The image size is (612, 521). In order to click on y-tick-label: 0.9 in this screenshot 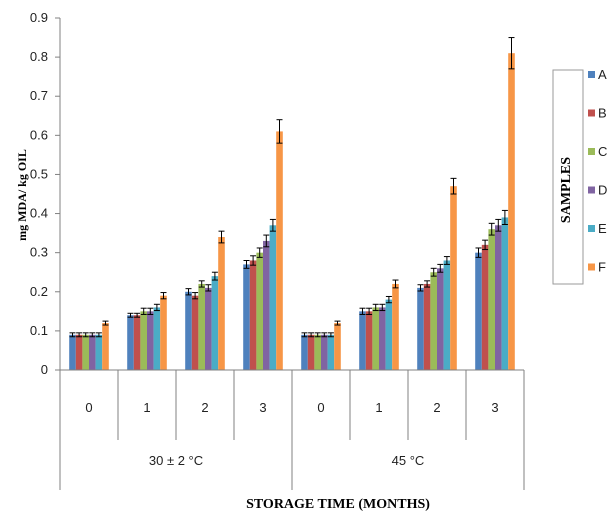, I will do `click(39, 17)`.